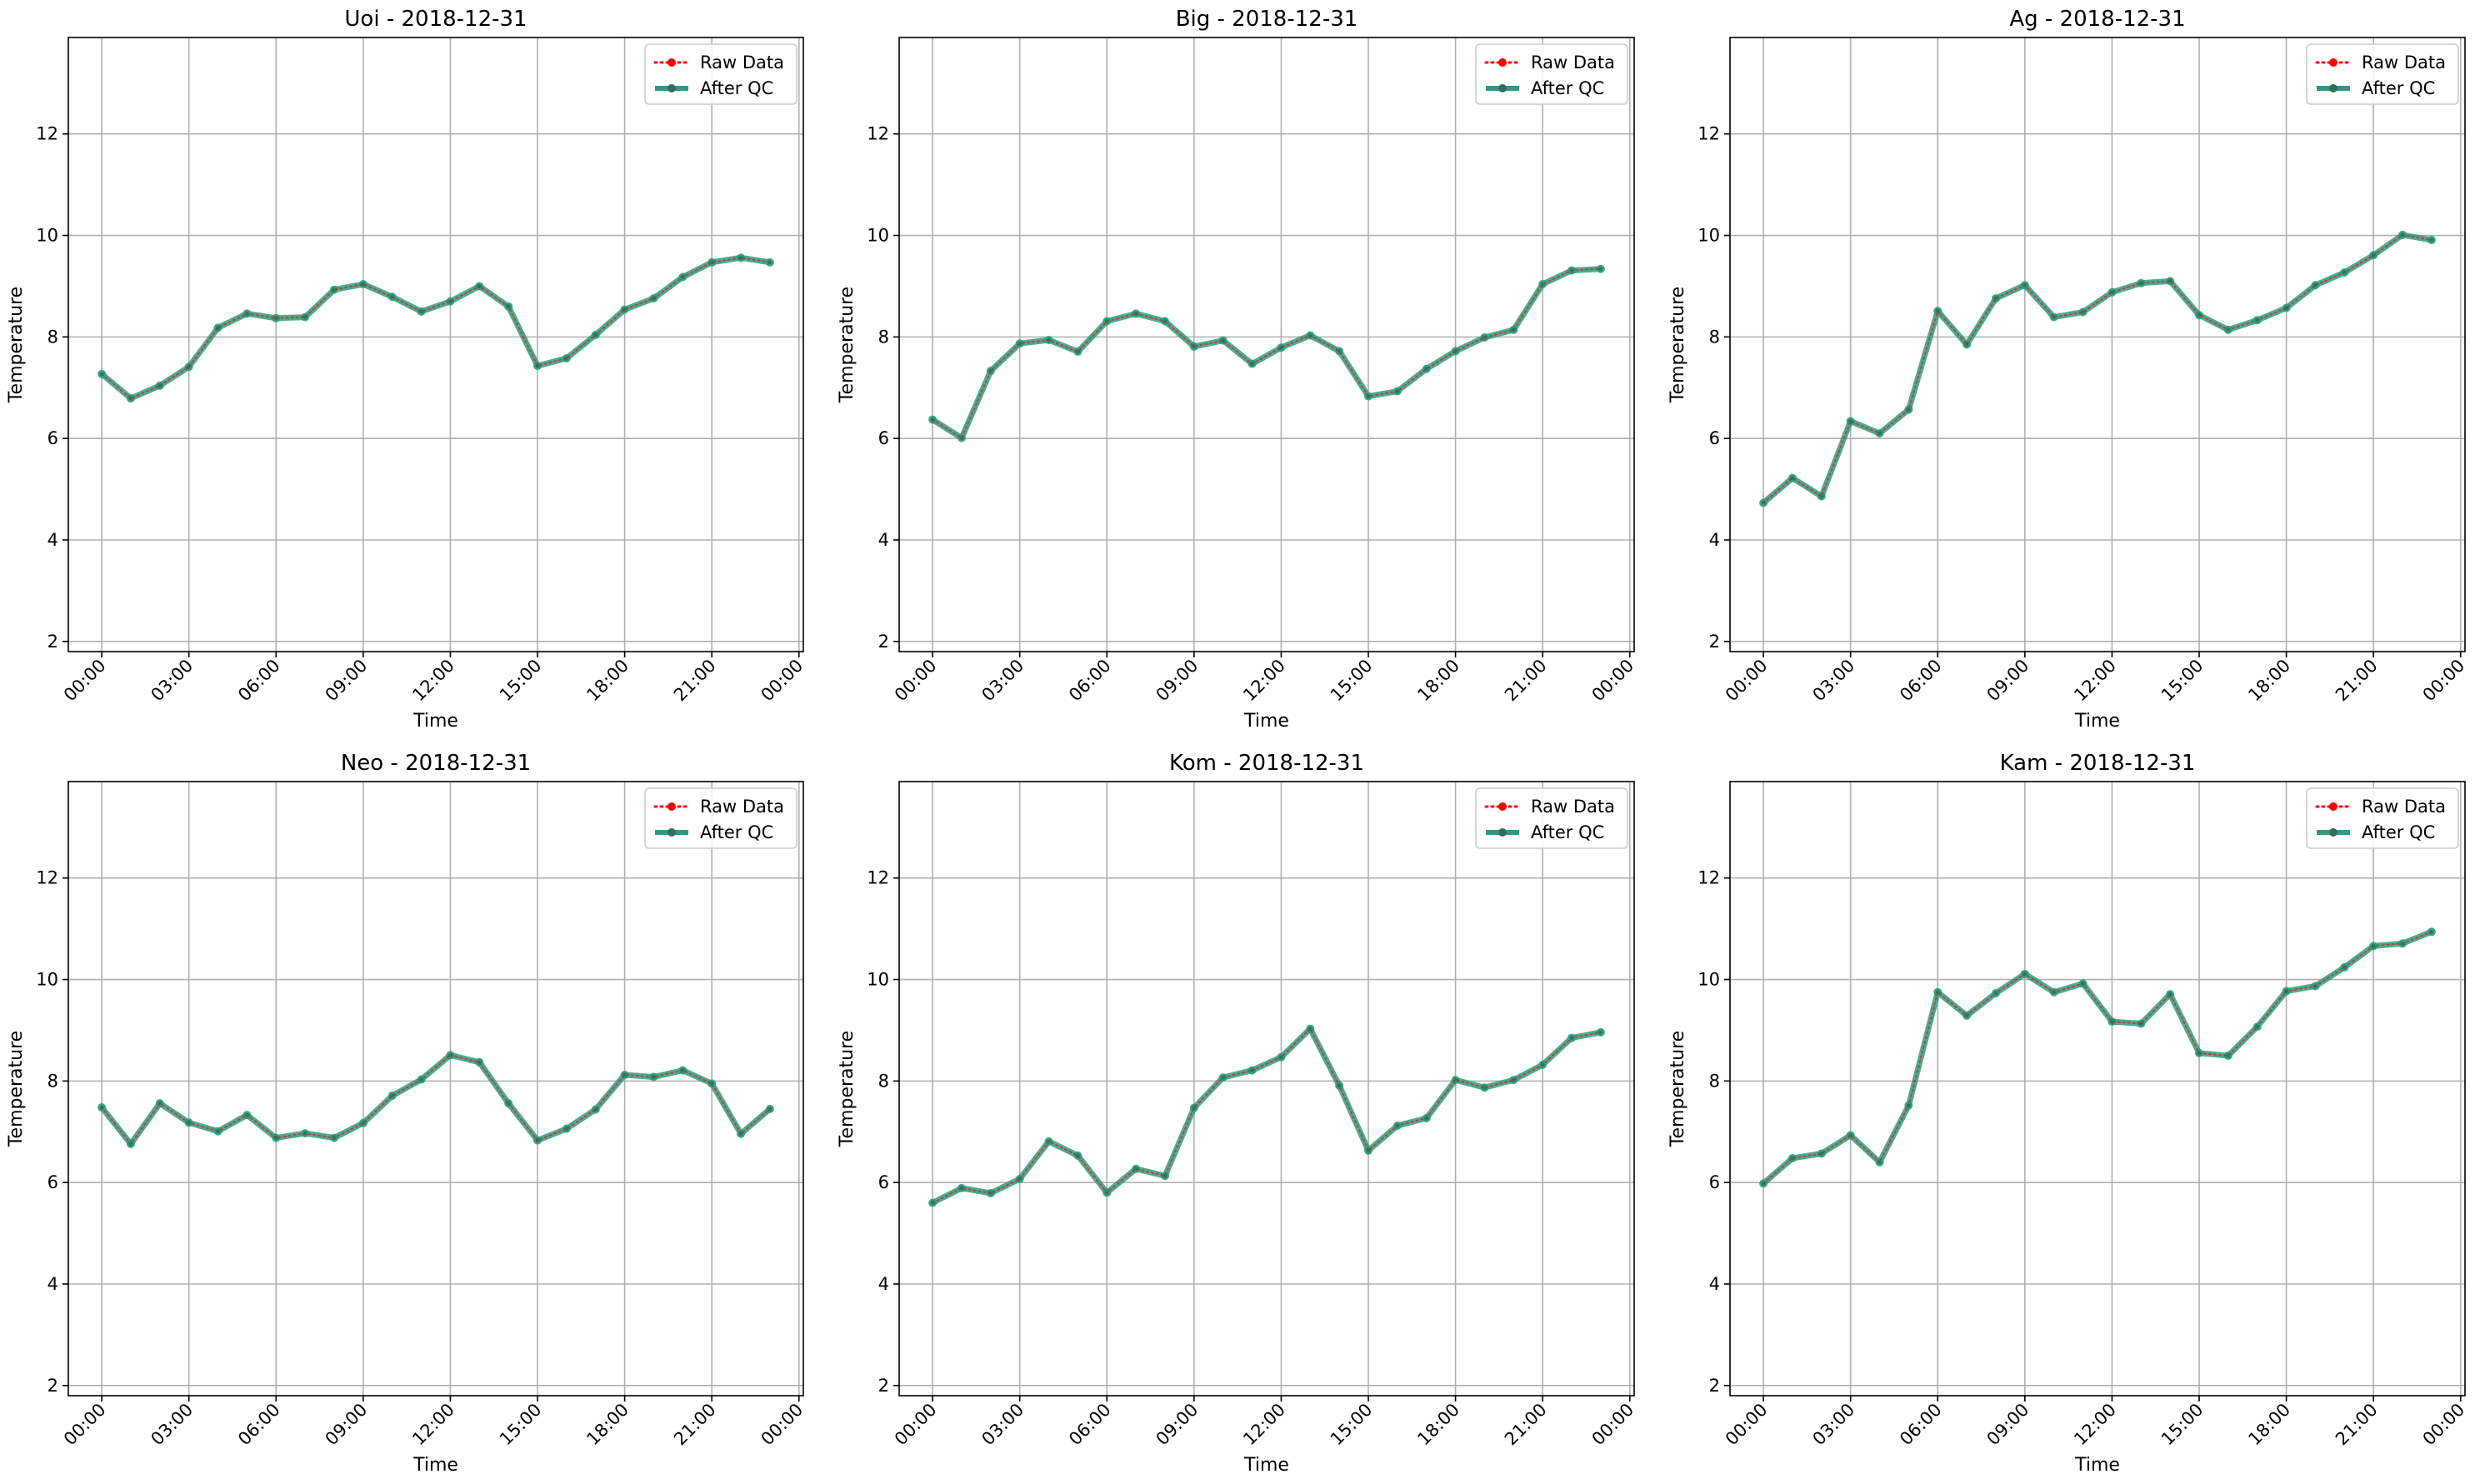 This screenshot has width=2485, height=1484. Describe the element at coordinates (2269, 1425) in the screenshot. I see `x-tick-label: 18:00` at that location.